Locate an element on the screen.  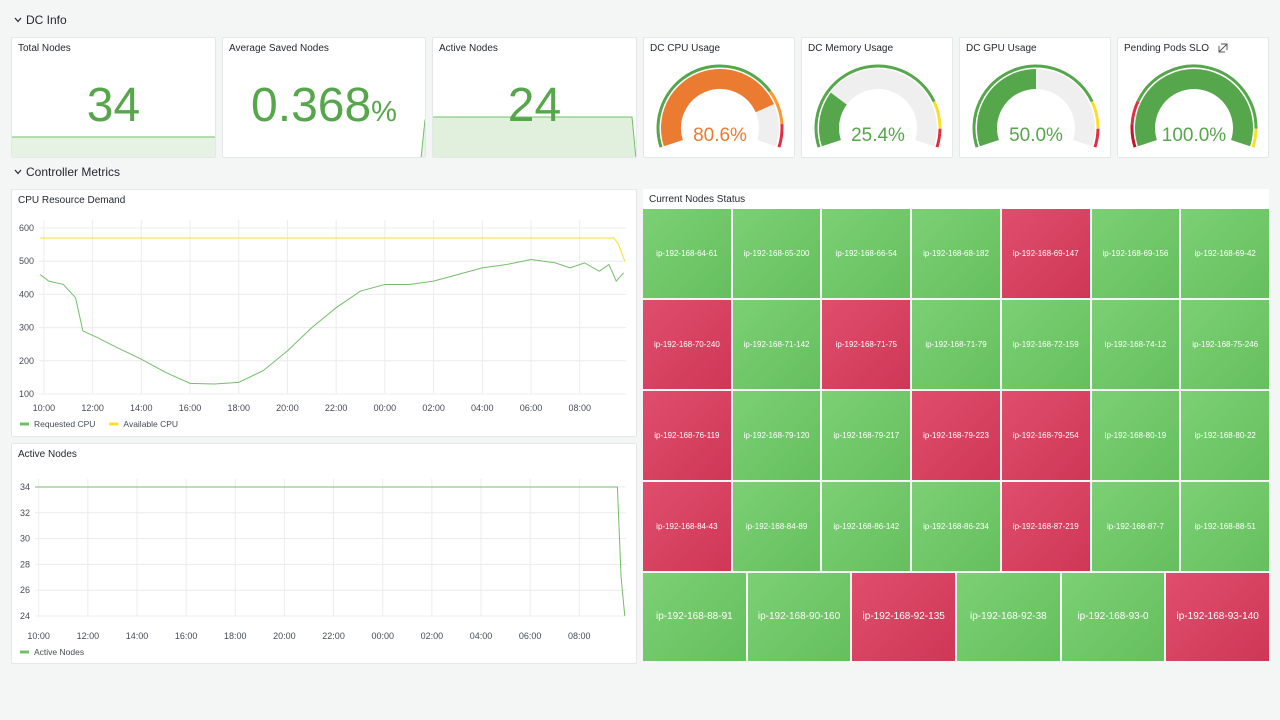
x-tick-label: 14:00 is located at coordinates (137, 636).